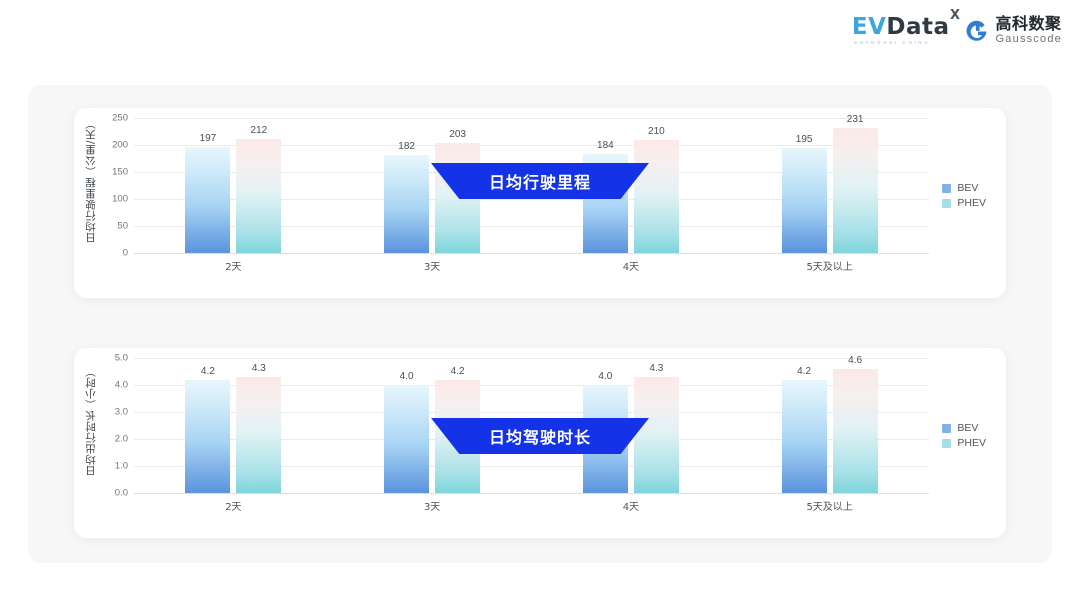 The height and width of the screenshot is (608, 1080). What do you see at coordinates (964, 195) in the screenshot?
I see `chart-legend-1: BEV PHEV` at bounding box center [964, 195].